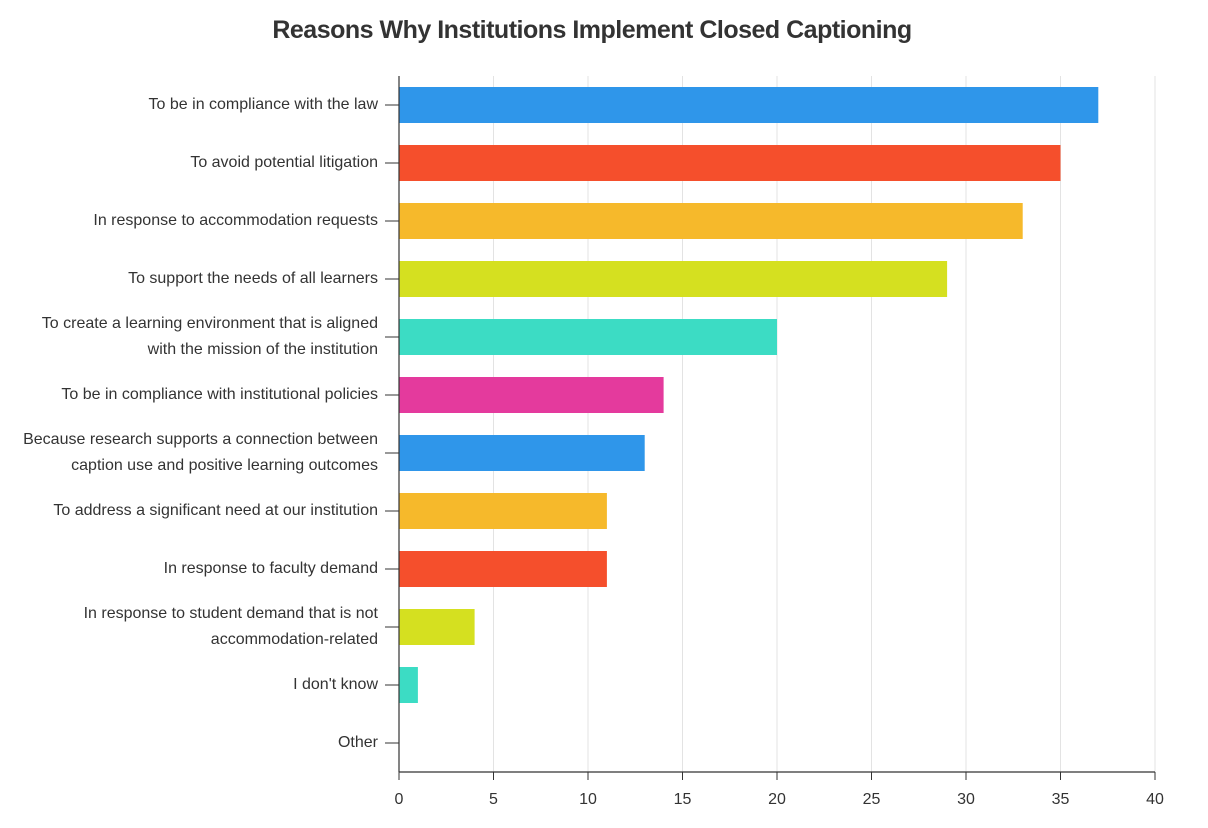 The image size is (1208, 828). What do you see at coordinates (1061, 799) in the screenshot?
I see `x-tick-label: 35` at bounding box center [1061, 799].